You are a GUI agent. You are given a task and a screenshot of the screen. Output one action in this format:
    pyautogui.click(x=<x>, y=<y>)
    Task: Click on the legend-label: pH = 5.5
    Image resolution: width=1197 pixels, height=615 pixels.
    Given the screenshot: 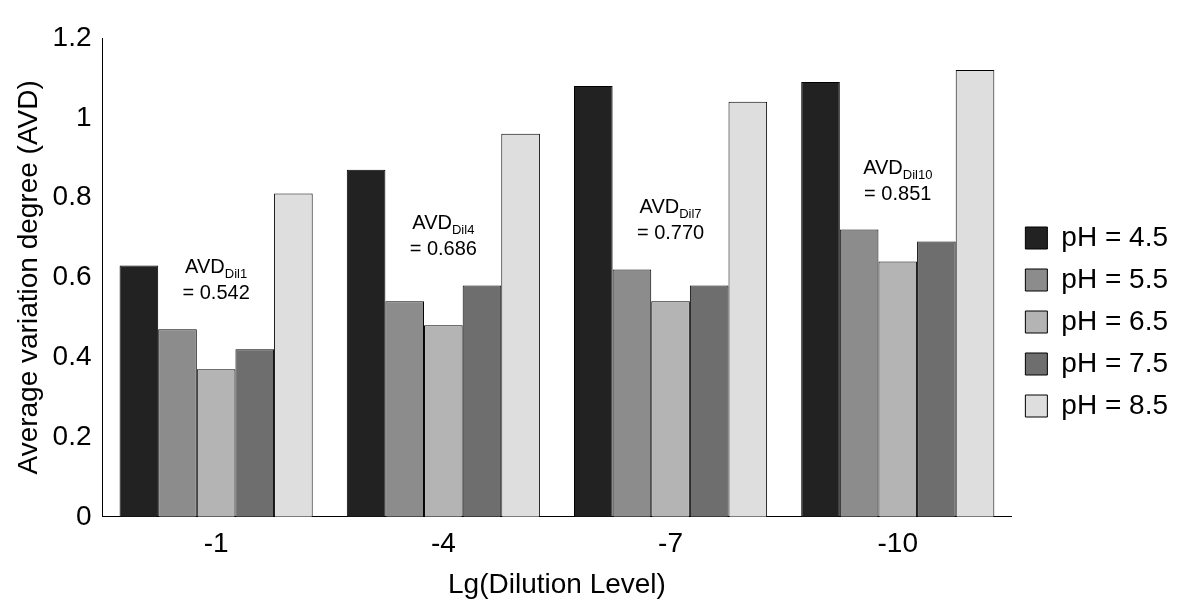 What is the action you would take?
    pyautogui.click(x=1115, y=278)
    